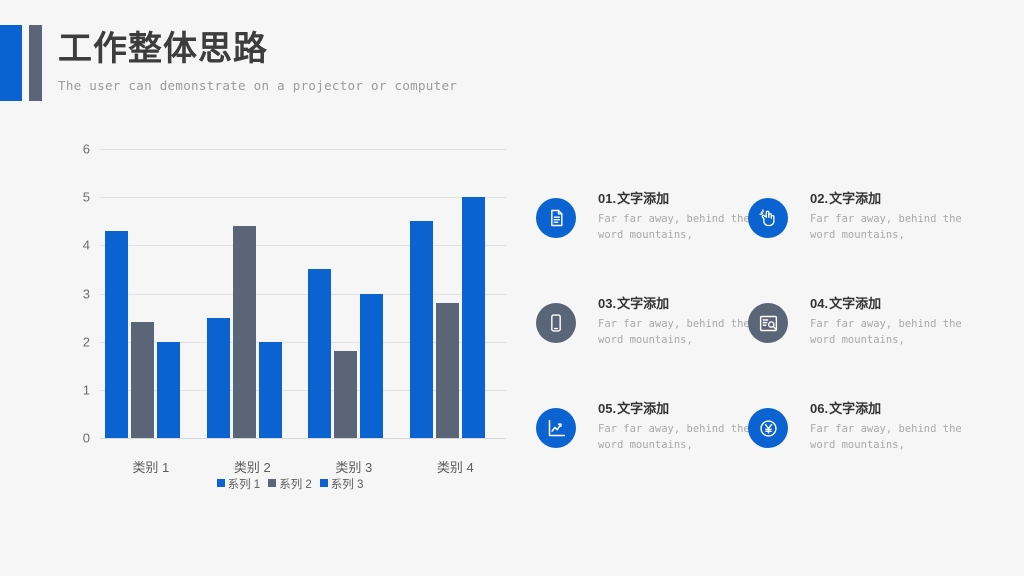 The height and width of the screenshot is (576, 1024). Describe the element at coordinates (86, 293) in the screenshot. I see `chart-y-tick-label: 3` at that location.